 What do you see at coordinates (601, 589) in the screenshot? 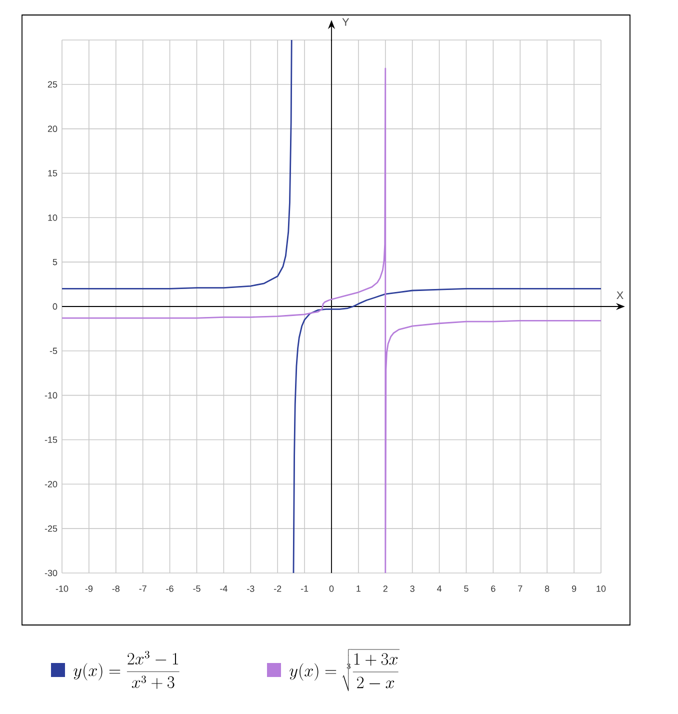
I see `x-tick-label: 10` at bounding box center [601, 589].